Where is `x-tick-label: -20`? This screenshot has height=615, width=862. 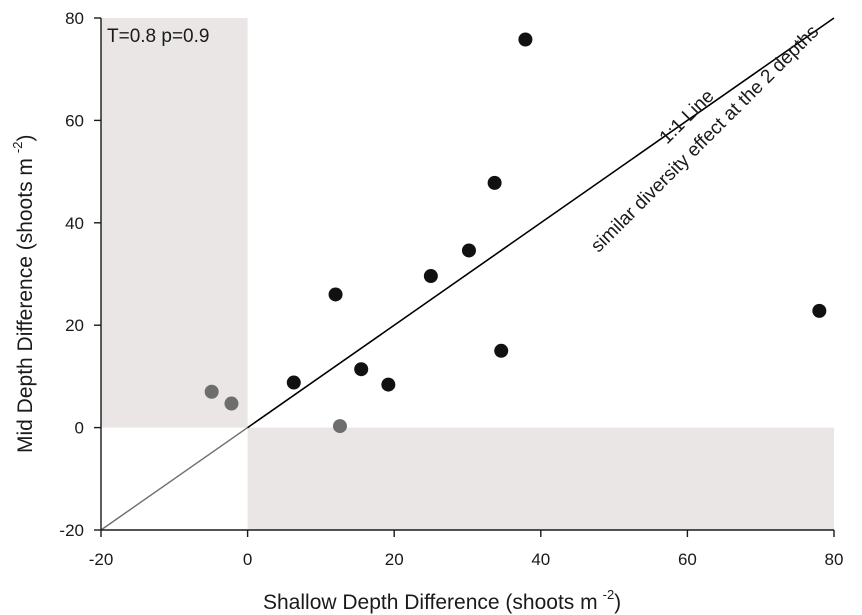
x-tick-label: -20 is located at coordinates (101, 559).